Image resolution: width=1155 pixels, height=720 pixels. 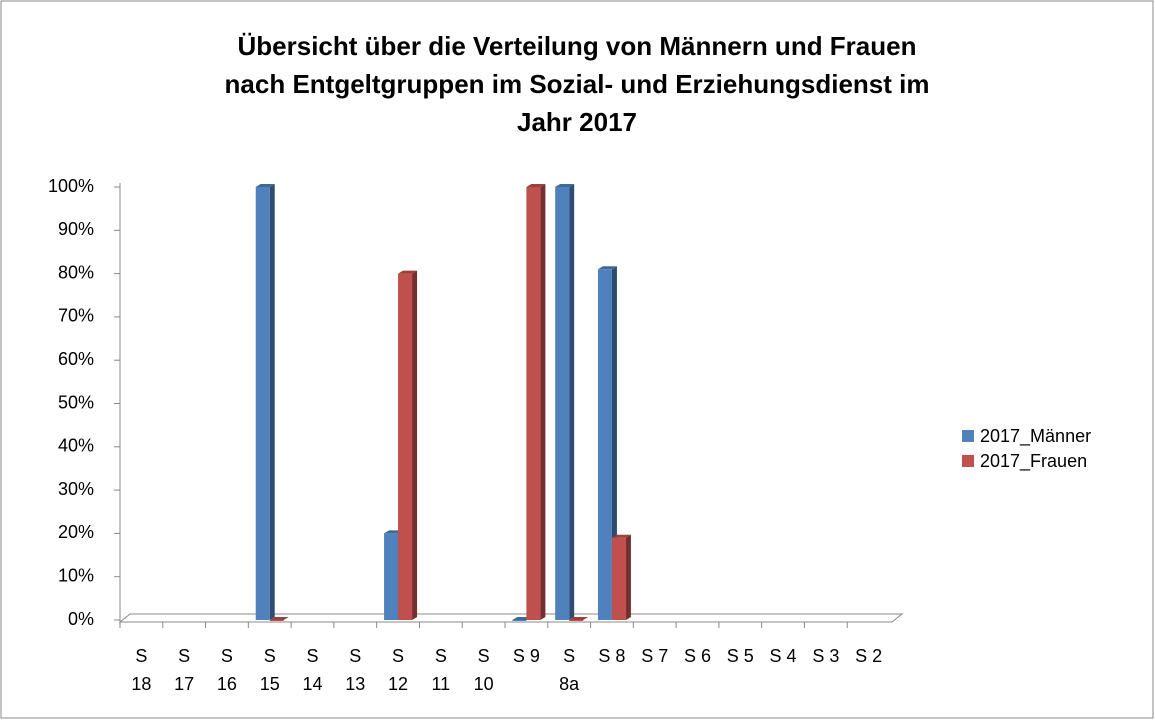 I want to click on x-tick-label: S 12, so click(x=398, y=670).